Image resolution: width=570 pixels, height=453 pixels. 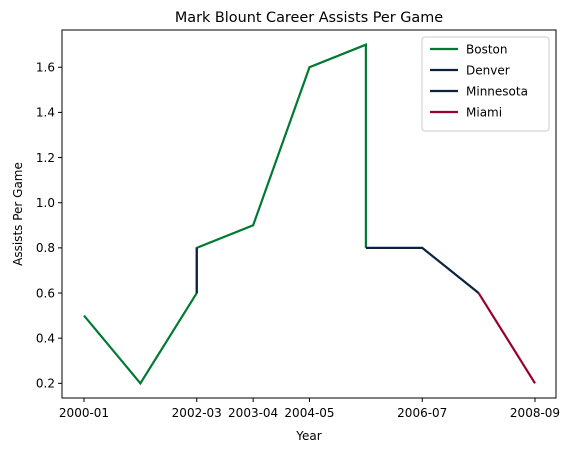 What do you see at coordinates (45, 68) in the screenshot?
I see `y-tick-label: 1.6` at bounding box center [45, 68].